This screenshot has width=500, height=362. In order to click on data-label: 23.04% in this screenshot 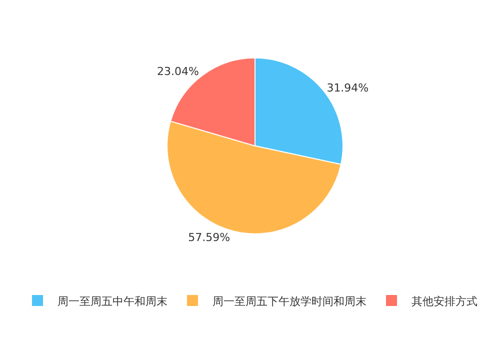, I will do `click(178, 71)`.